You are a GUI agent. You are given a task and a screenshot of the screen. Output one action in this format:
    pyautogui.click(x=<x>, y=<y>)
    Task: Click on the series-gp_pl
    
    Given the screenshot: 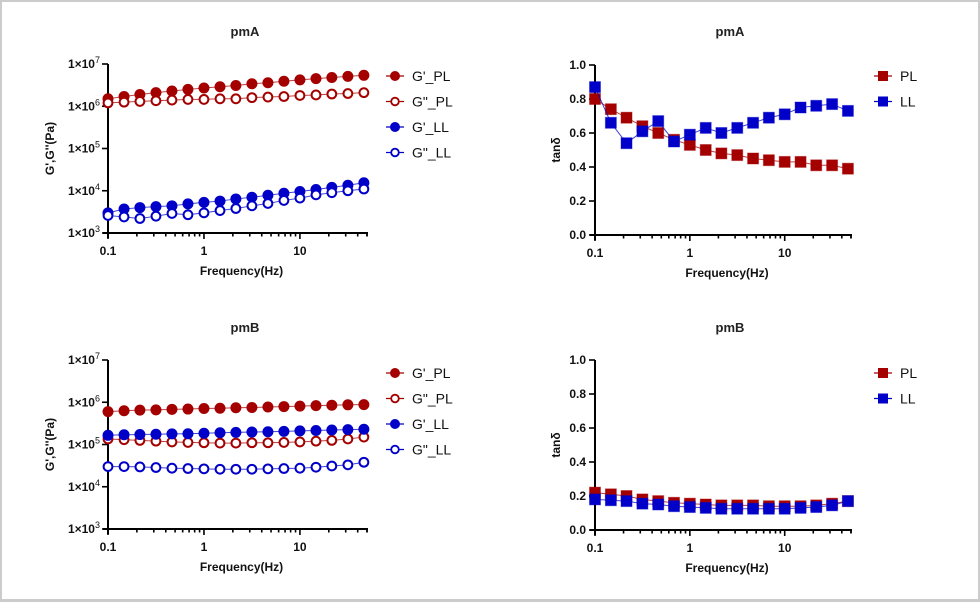 What is the action you would take?
    pyautogui.click(x=236, y=408)
    